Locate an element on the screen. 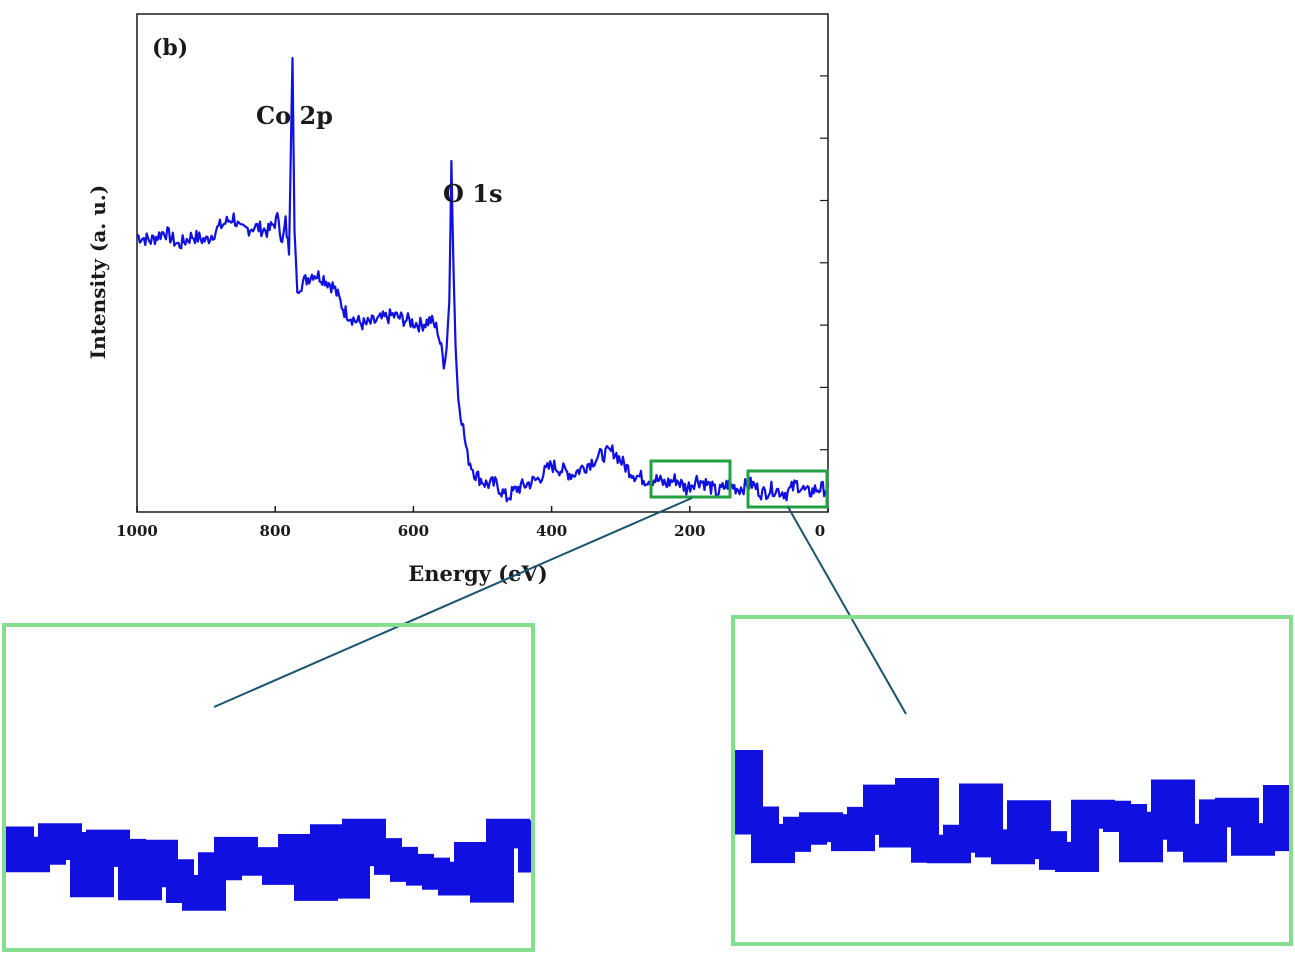 The image size is (1295, 954). x-axis-ticks is located at coordinates (482, 509).